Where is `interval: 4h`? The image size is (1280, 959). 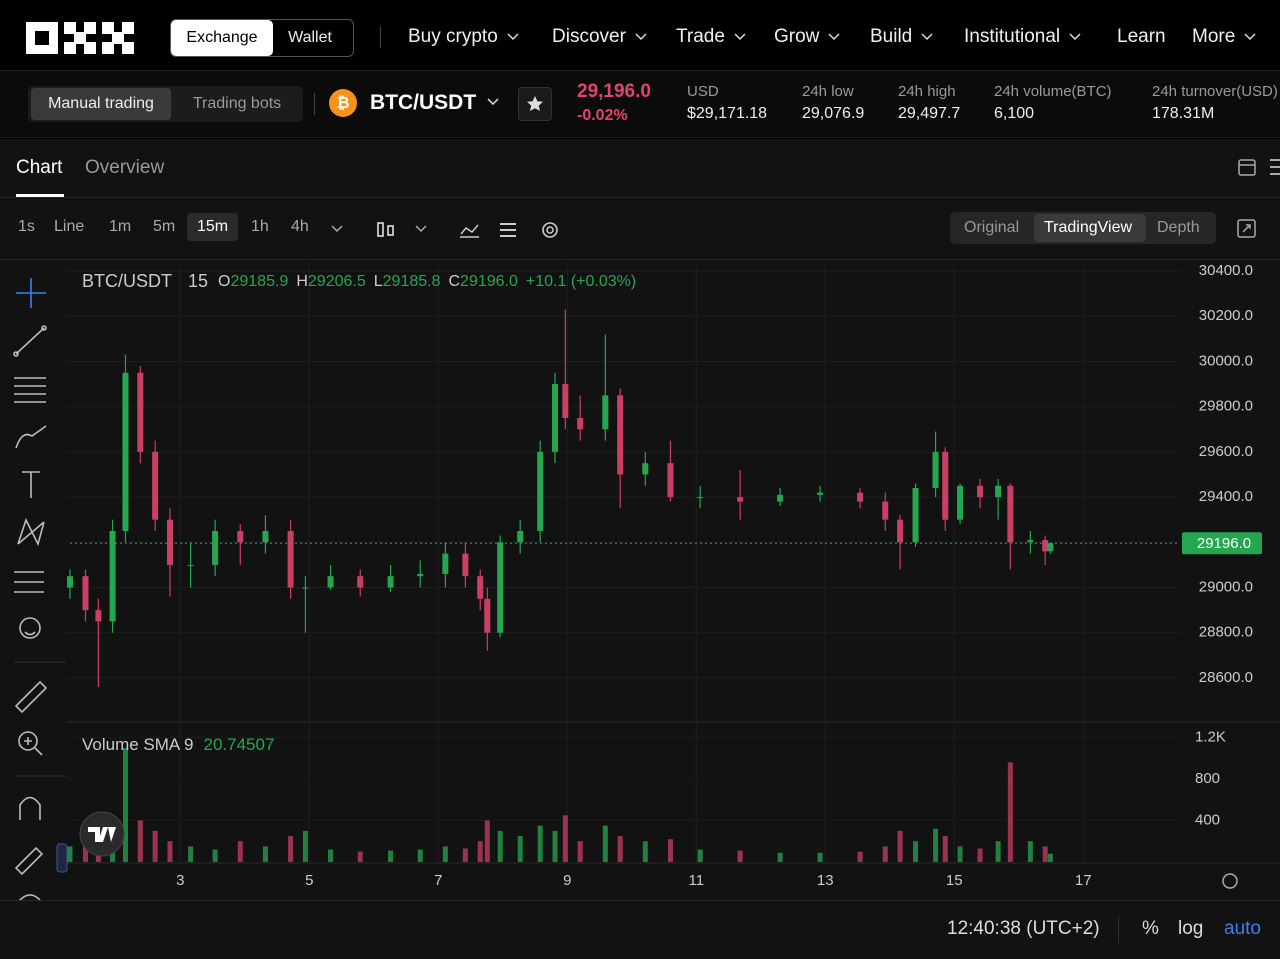 interval: 4h is located at coordinates (300, 226).